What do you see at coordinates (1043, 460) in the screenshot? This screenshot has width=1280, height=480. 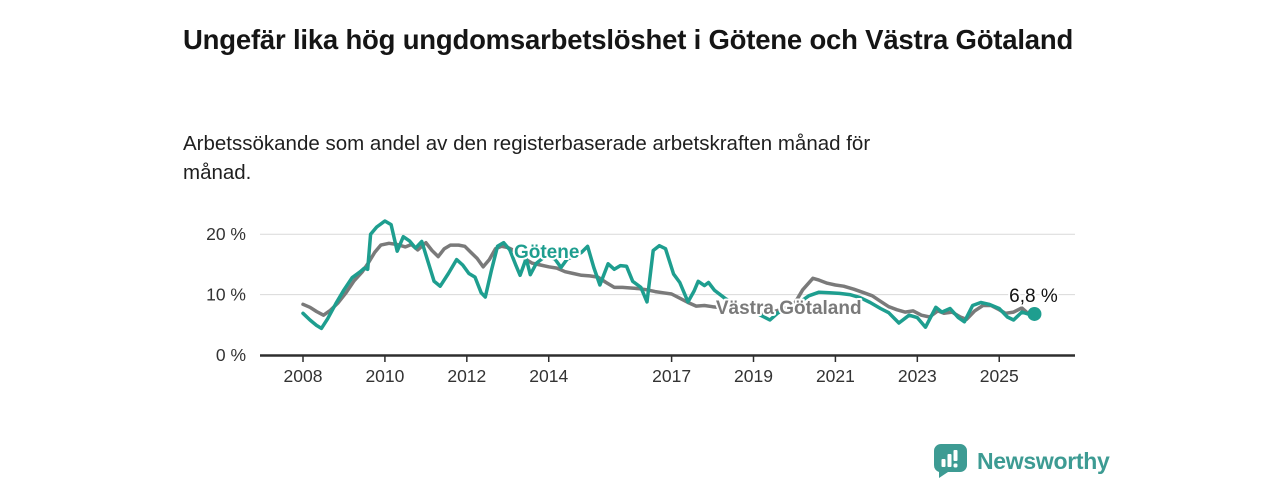 I see `newsworthy-wordmark: Newsworthy` at bounding box center [1043, 460].